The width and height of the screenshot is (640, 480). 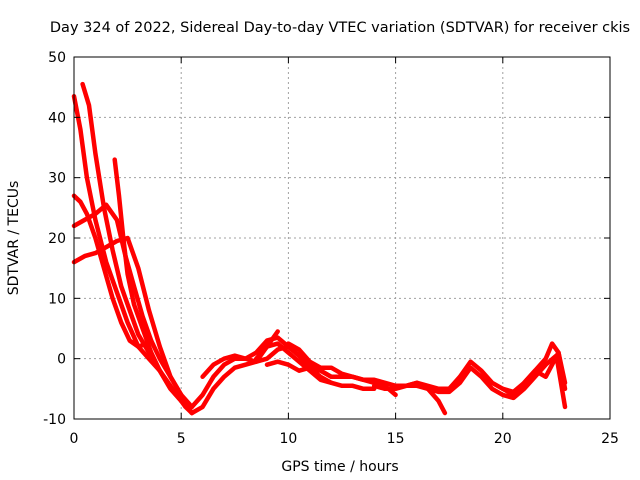 What do you see at coordinates (61, 360) in the screenshot?
I see `y-tick-label: 0` at bounding box center [61, 360].